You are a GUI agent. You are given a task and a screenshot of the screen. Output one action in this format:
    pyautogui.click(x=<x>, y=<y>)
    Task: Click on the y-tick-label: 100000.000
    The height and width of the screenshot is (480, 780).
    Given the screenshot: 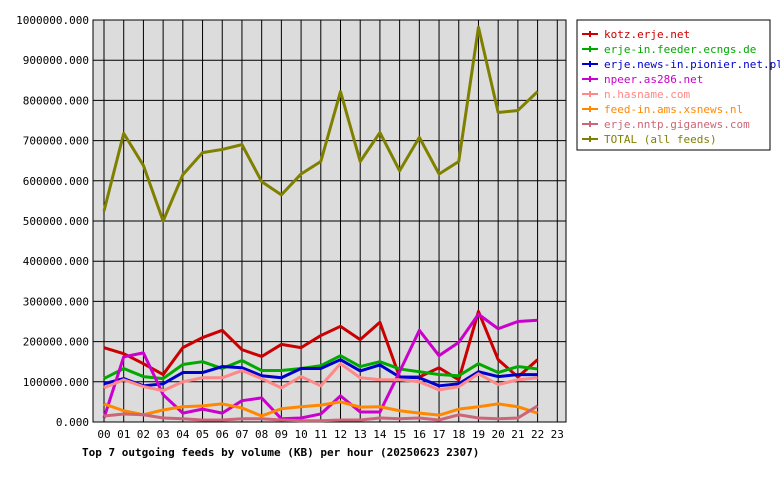 What is the action you would take?
    pyautogui.click(x=56, y=382)
    